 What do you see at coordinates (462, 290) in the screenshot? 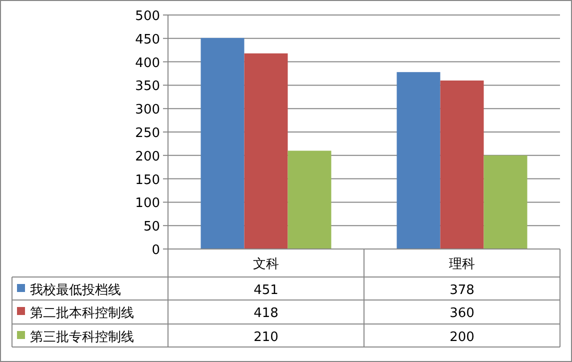
I see `data-label: 378` at bounding box center [462, 290].